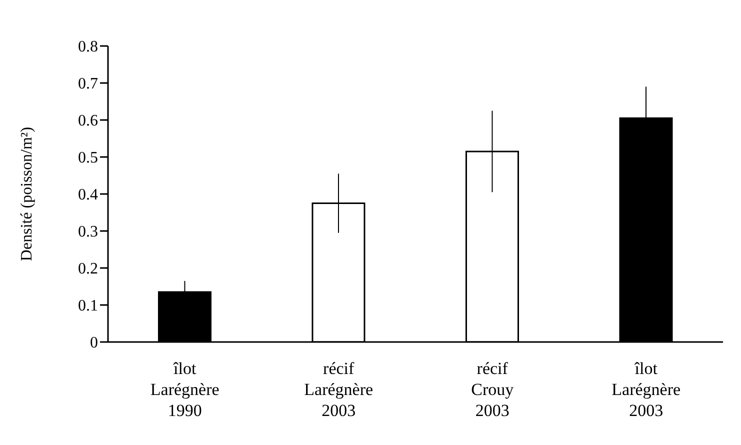  I want to click on x-tick-label: îlot Larégnère 2003, so click(646, 389).